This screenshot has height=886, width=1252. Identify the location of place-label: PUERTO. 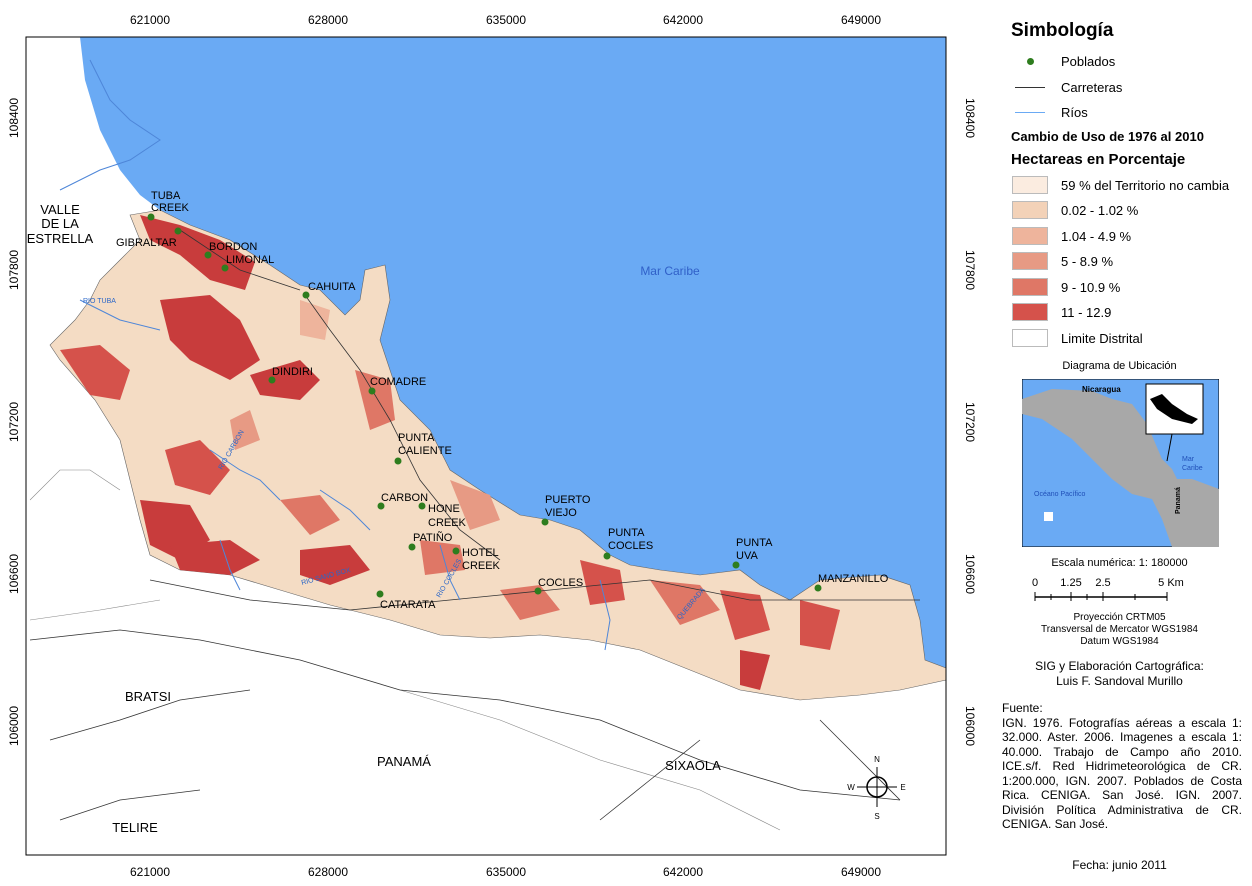
(568, 500).